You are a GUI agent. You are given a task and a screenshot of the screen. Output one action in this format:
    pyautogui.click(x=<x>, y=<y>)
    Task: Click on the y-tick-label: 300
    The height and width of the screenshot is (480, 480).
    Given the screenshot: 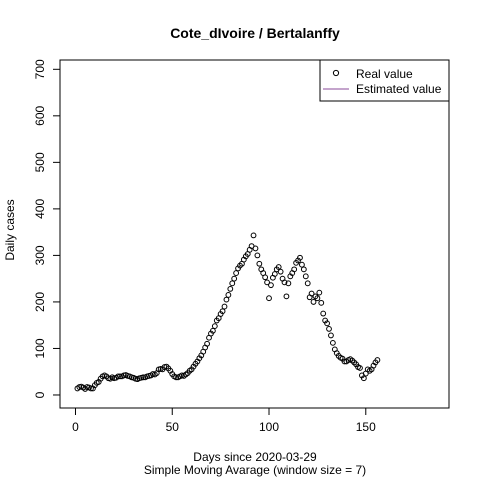 What is the action you would take?
    pyautogui.click(x=40, y=255)
    